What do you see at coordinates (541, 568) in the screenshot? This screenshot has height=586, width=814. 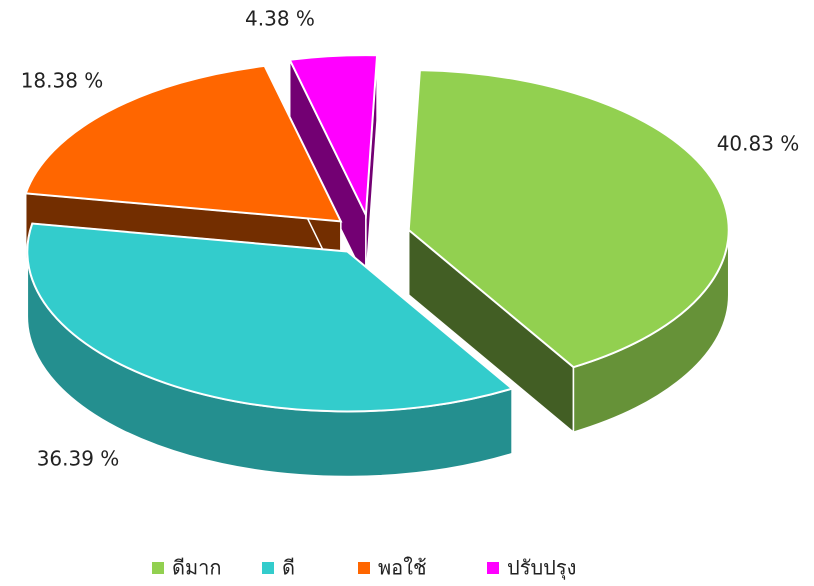 I see `legend-label: ปรับปรุง` at bounding box center [541, 568].